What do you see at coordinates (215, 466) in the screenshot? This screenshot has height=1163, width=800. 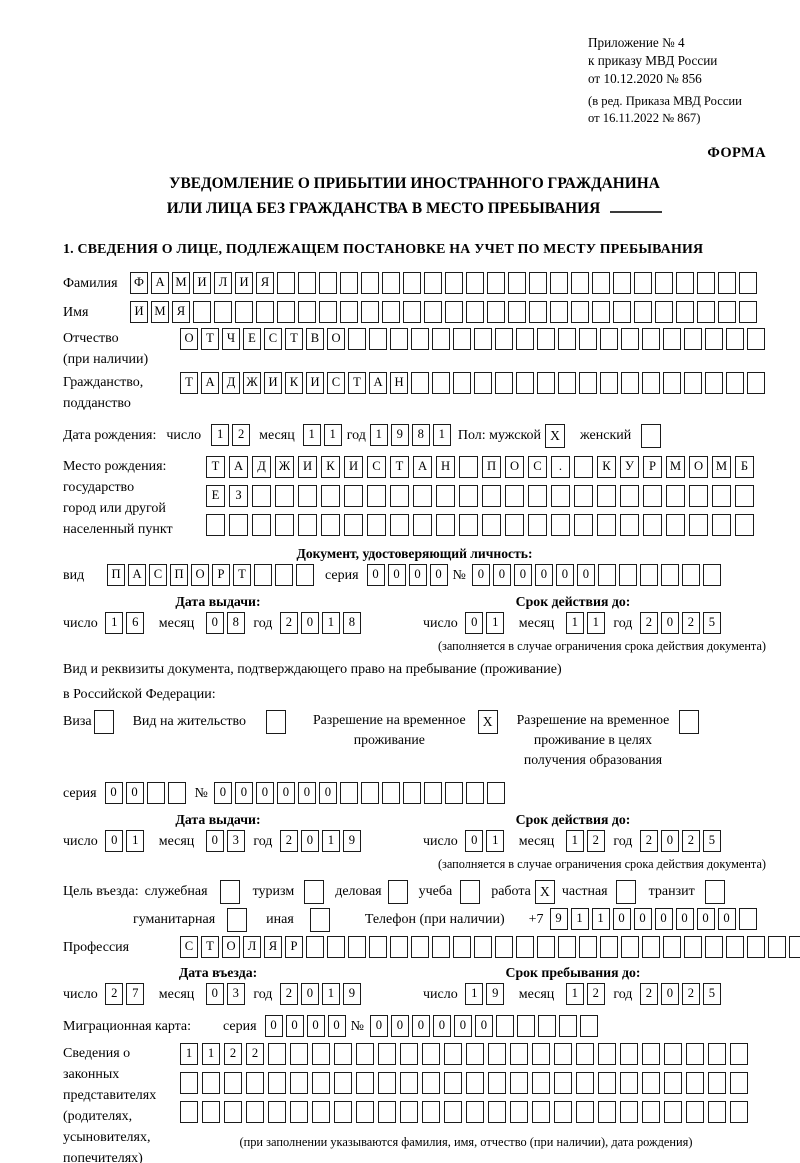 I see `char-cell: Т` at bounding box center [215, 466].